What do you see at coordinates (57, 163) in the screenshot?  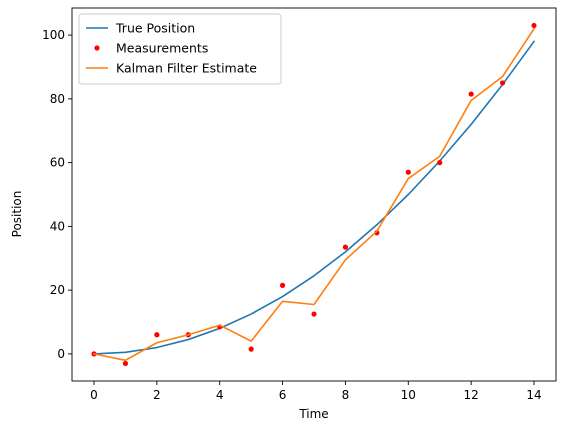 I see `y-tick-label: 60` at bounding box center [57, 163].